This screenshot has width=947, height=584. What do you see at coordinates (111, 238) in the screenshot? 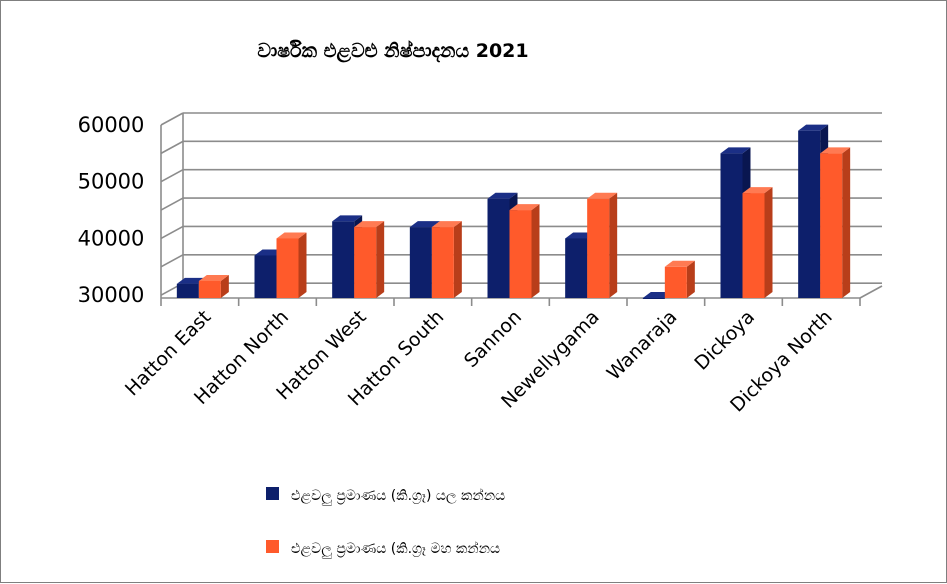
I see `y-tick-label: 40000` at bounding box center [111, 238].